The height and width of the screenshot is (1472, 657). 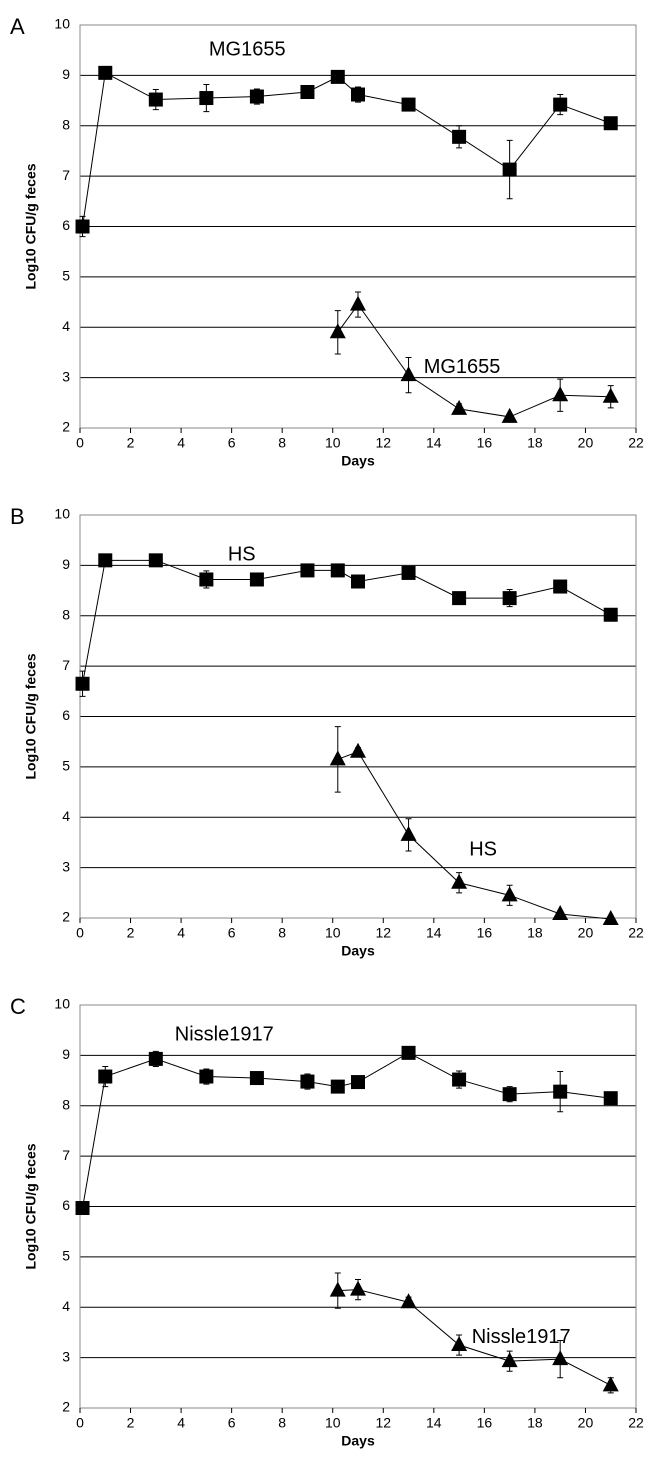 I want to click on annotation: MG1655, so click(x=247, y=49).